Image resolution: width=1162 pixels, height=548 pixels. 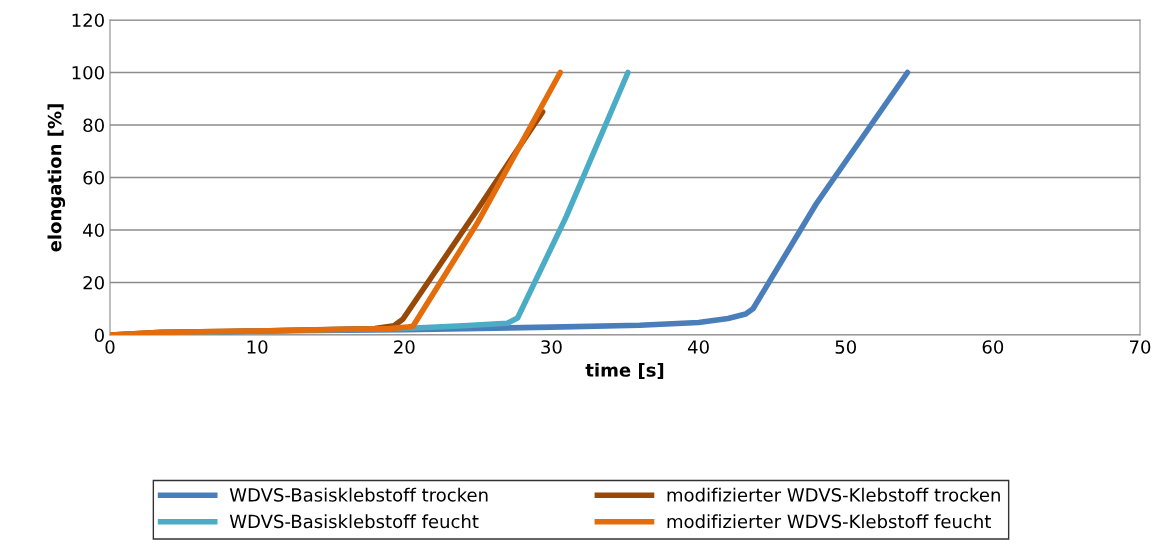 What do you see at coordinates (993, 347) in the screenshot?
I see `x-tick-label: 60` at bounding box center [993, 347].